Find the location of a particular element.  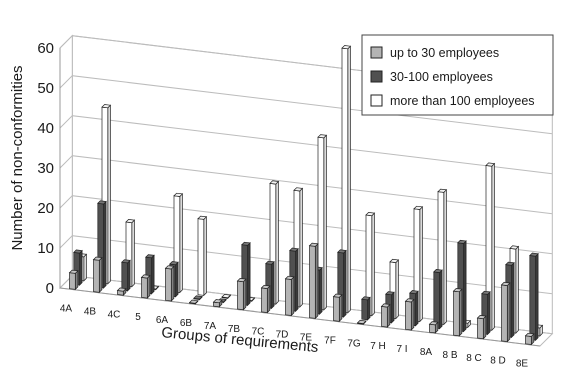

bar-up-to-30-employees-8-c is located at coordinates (481, 327).